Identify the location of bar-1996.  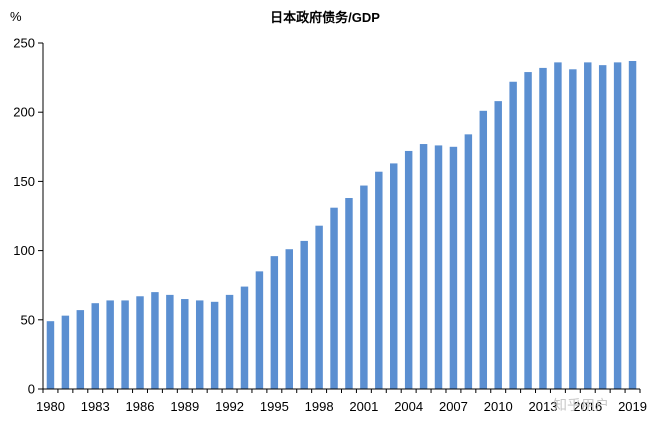
(289, 319).